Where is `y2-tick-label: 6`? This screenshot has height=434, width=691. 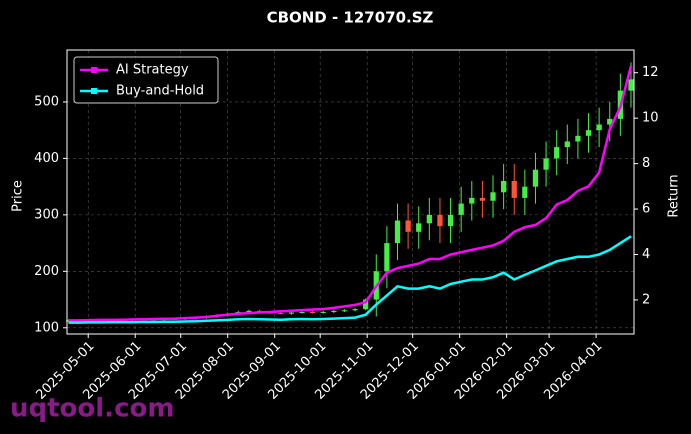 y2-tick-label: 6 is located at coordinates (646, 209).